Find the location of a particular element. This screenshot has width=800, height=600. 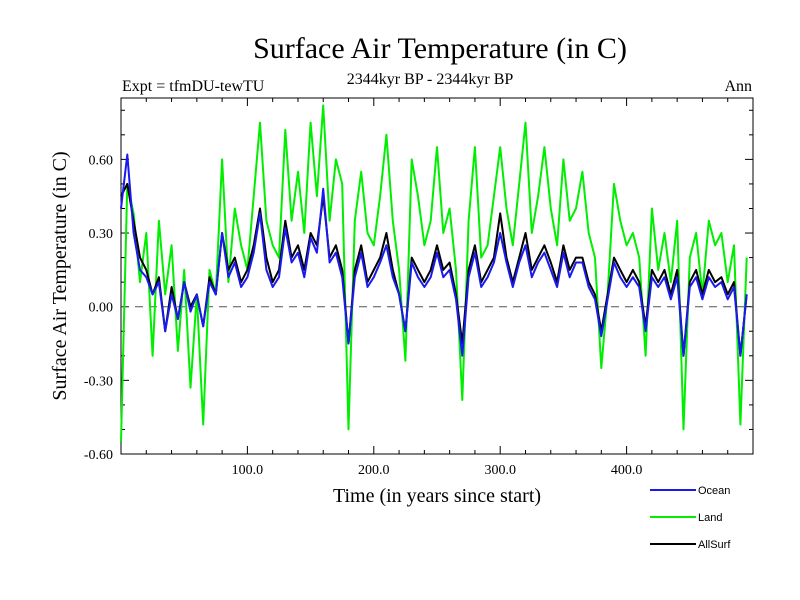

legend-label-ocean: Ocean is located at coordinates (714, 491).